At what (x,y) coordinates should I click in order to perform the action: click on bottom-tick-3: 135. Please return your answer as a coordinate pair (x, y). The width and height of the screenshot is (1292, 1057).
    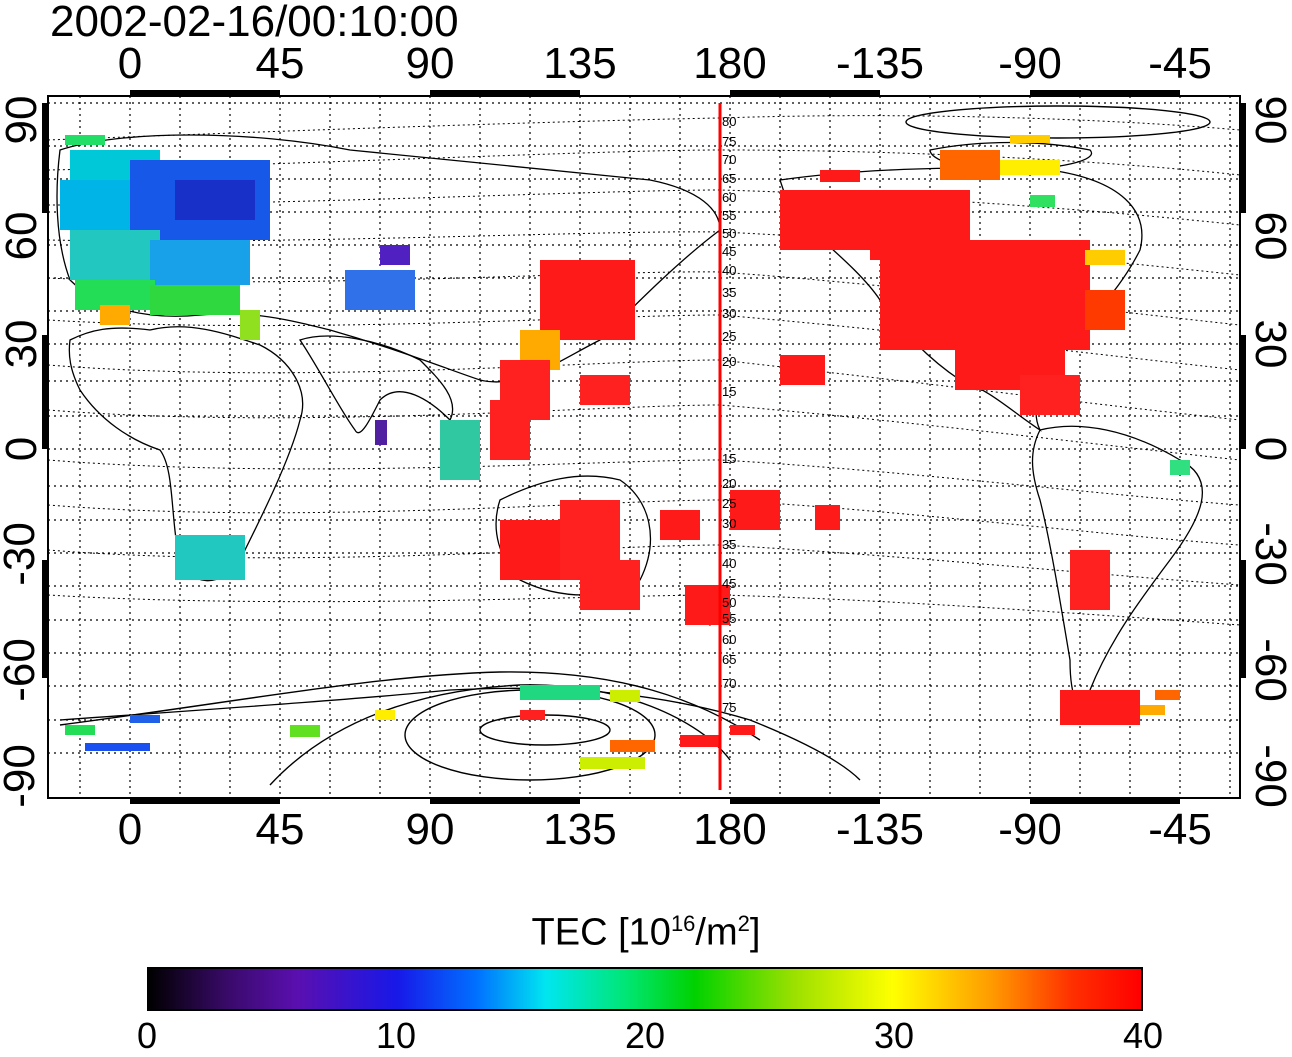
    Looking at the image, I should click on (580, 829).